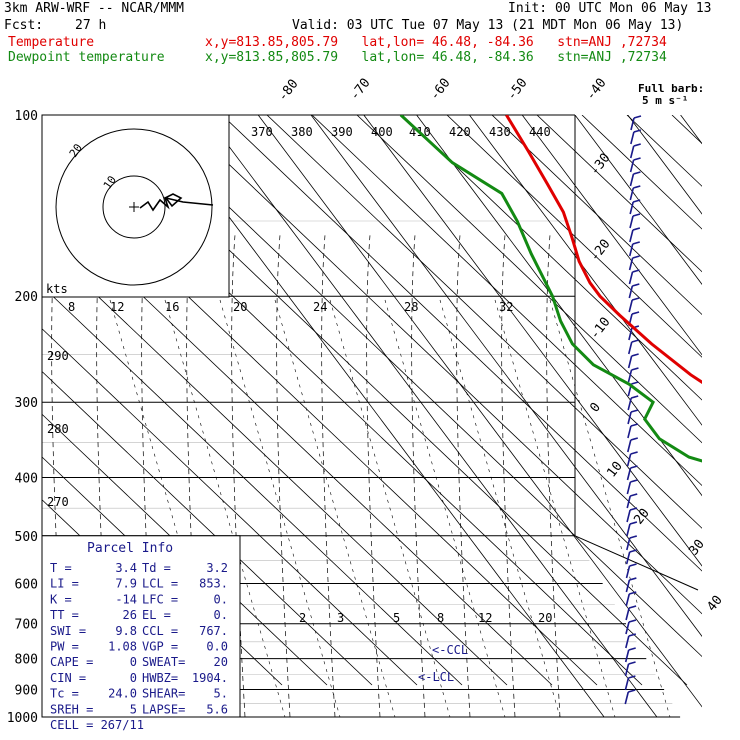  I want to click on isotherm-label: -80, so click(288, 91).